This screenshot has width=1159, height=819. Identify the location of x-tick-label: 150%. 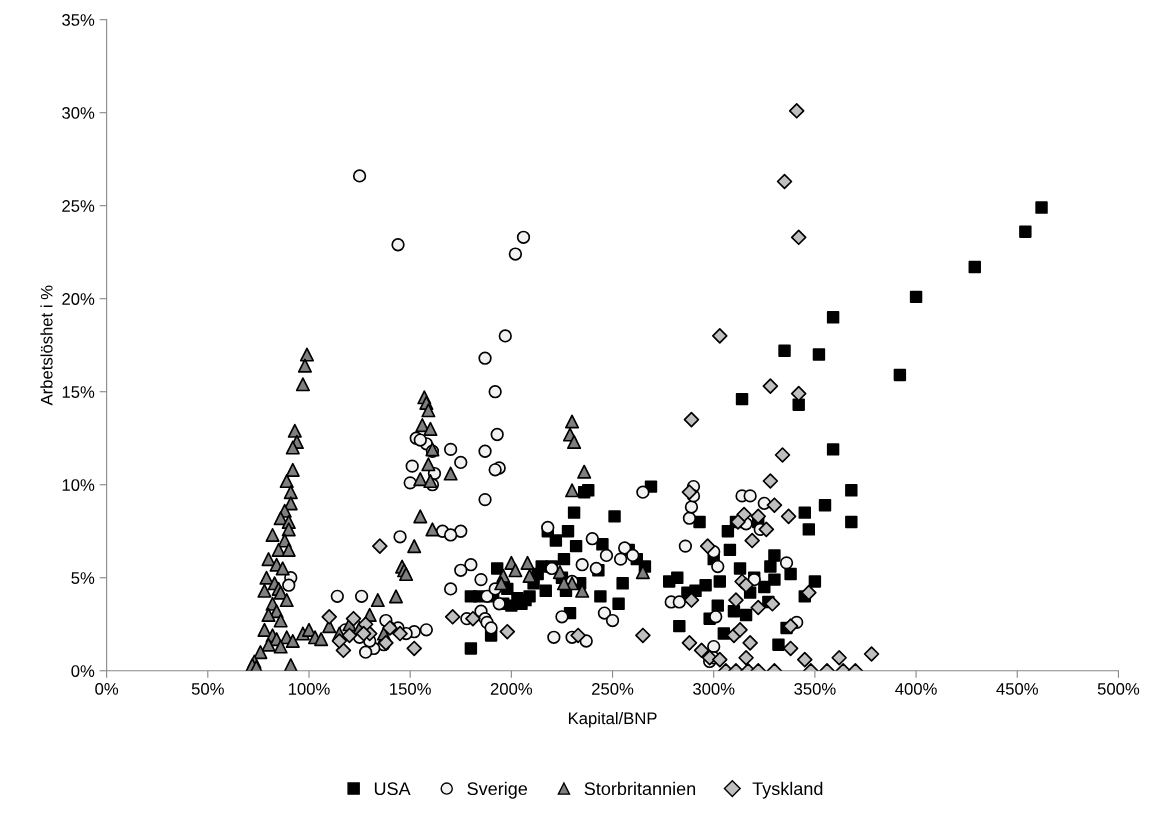
(410, 689).